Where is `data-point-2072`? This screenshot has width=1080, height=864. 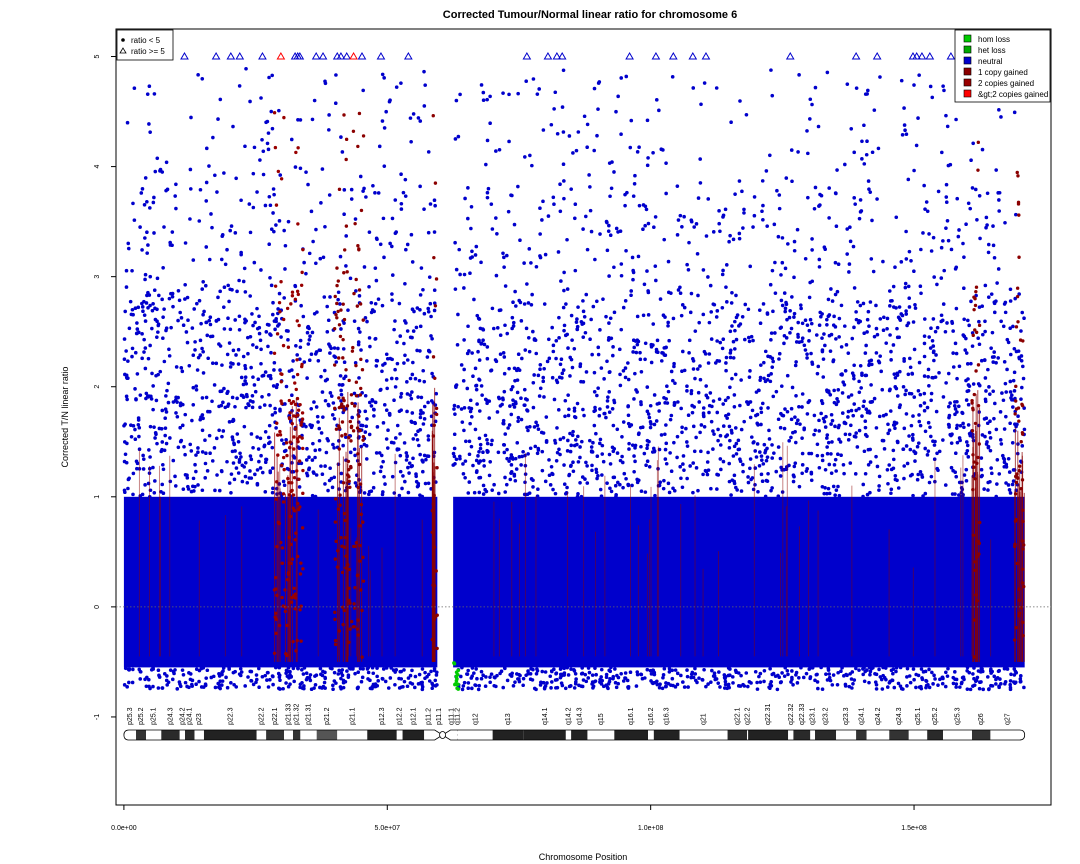 data-point-2072 is located at coordinates (504, 257).